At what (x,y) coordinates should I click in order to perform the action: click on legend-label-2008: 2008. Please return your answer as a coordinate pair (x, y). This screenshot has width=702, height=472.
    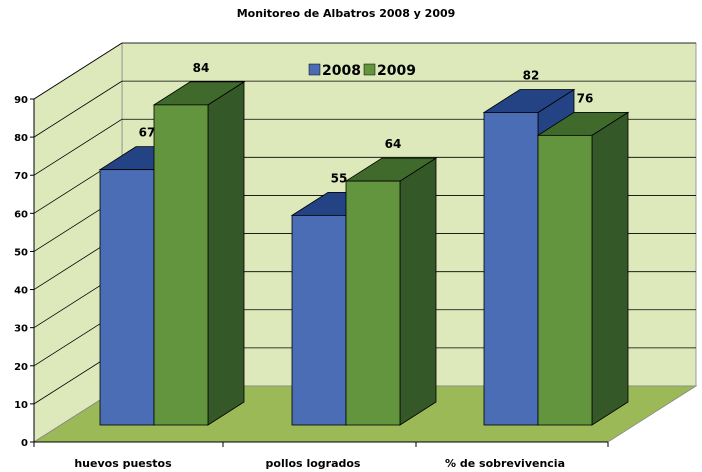
    Looking at the image, I should click on (341, 71).